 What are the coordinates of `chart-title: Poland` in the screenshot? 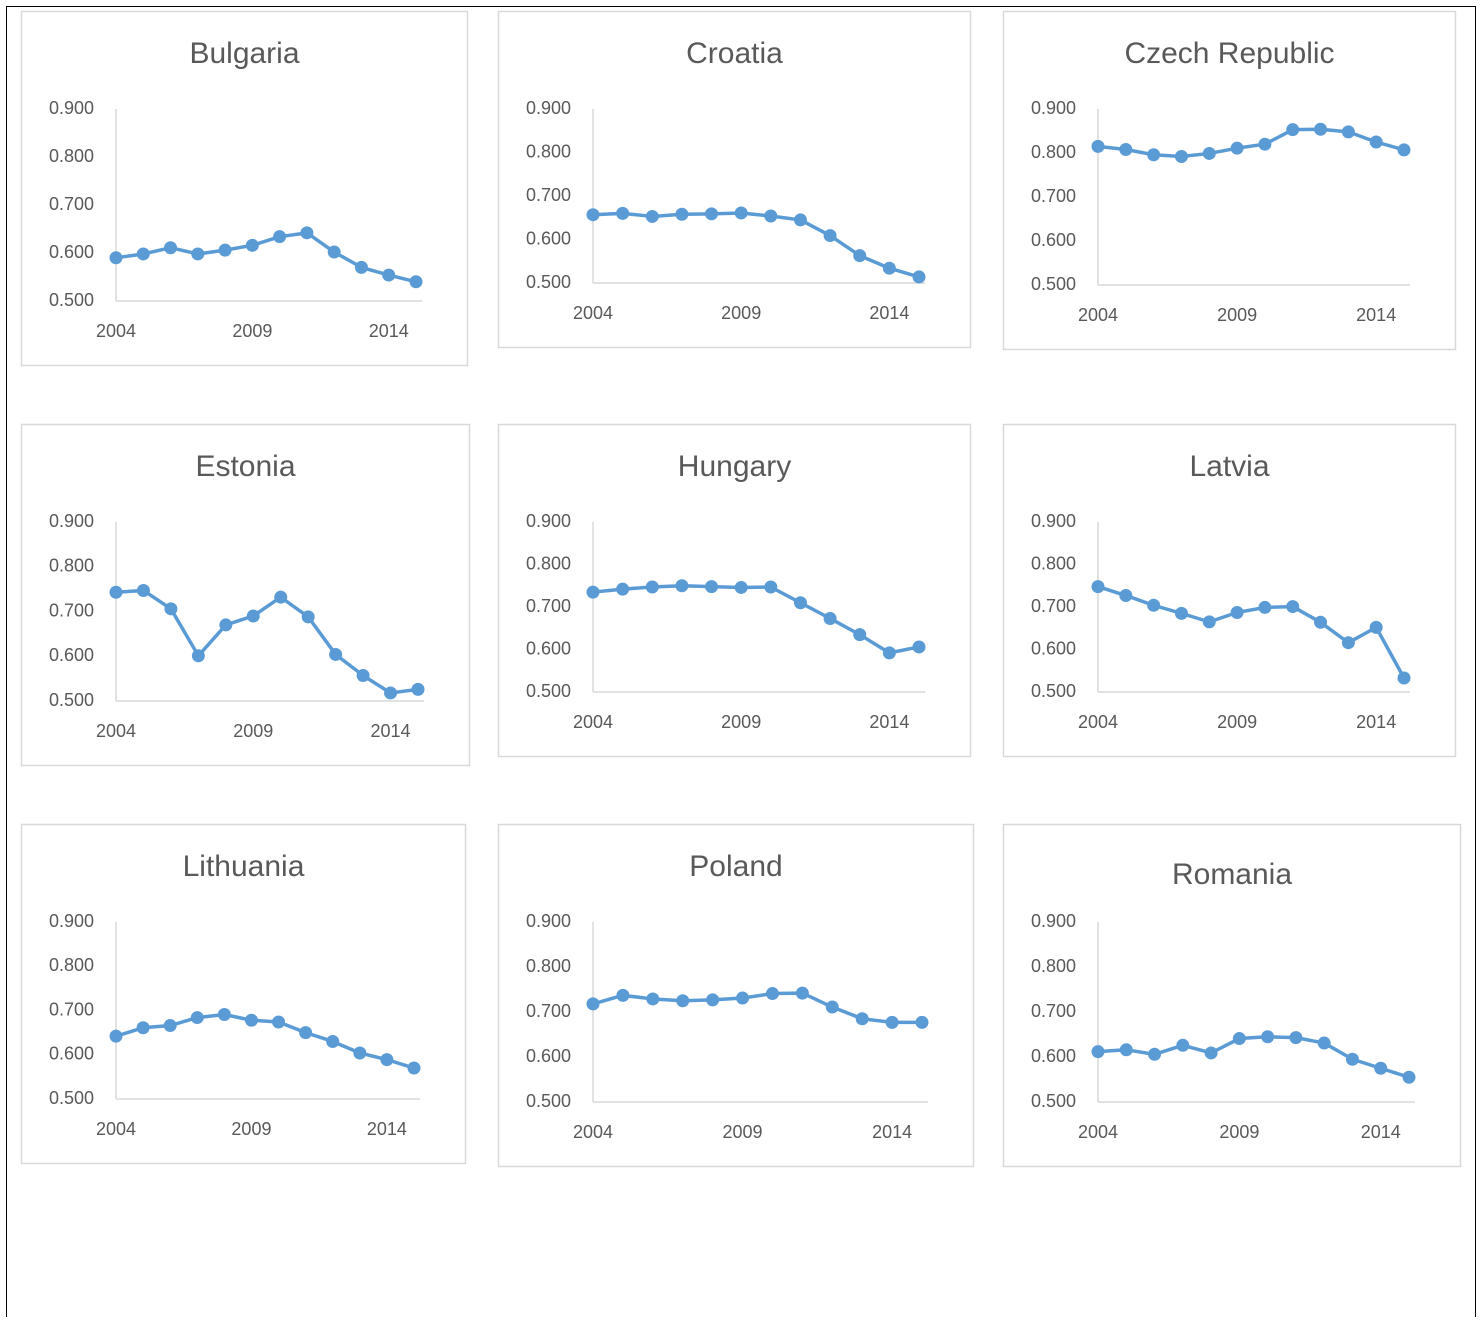 It's located at (735, 866).